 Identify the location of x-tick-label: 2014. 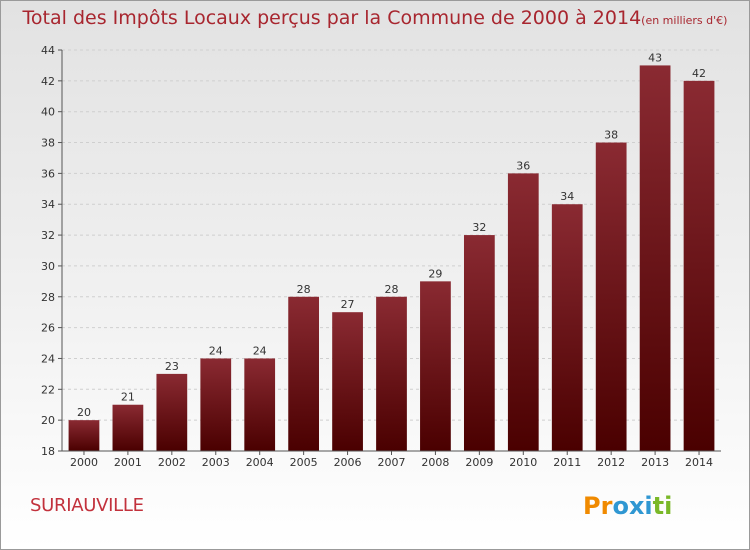
(699, 462).